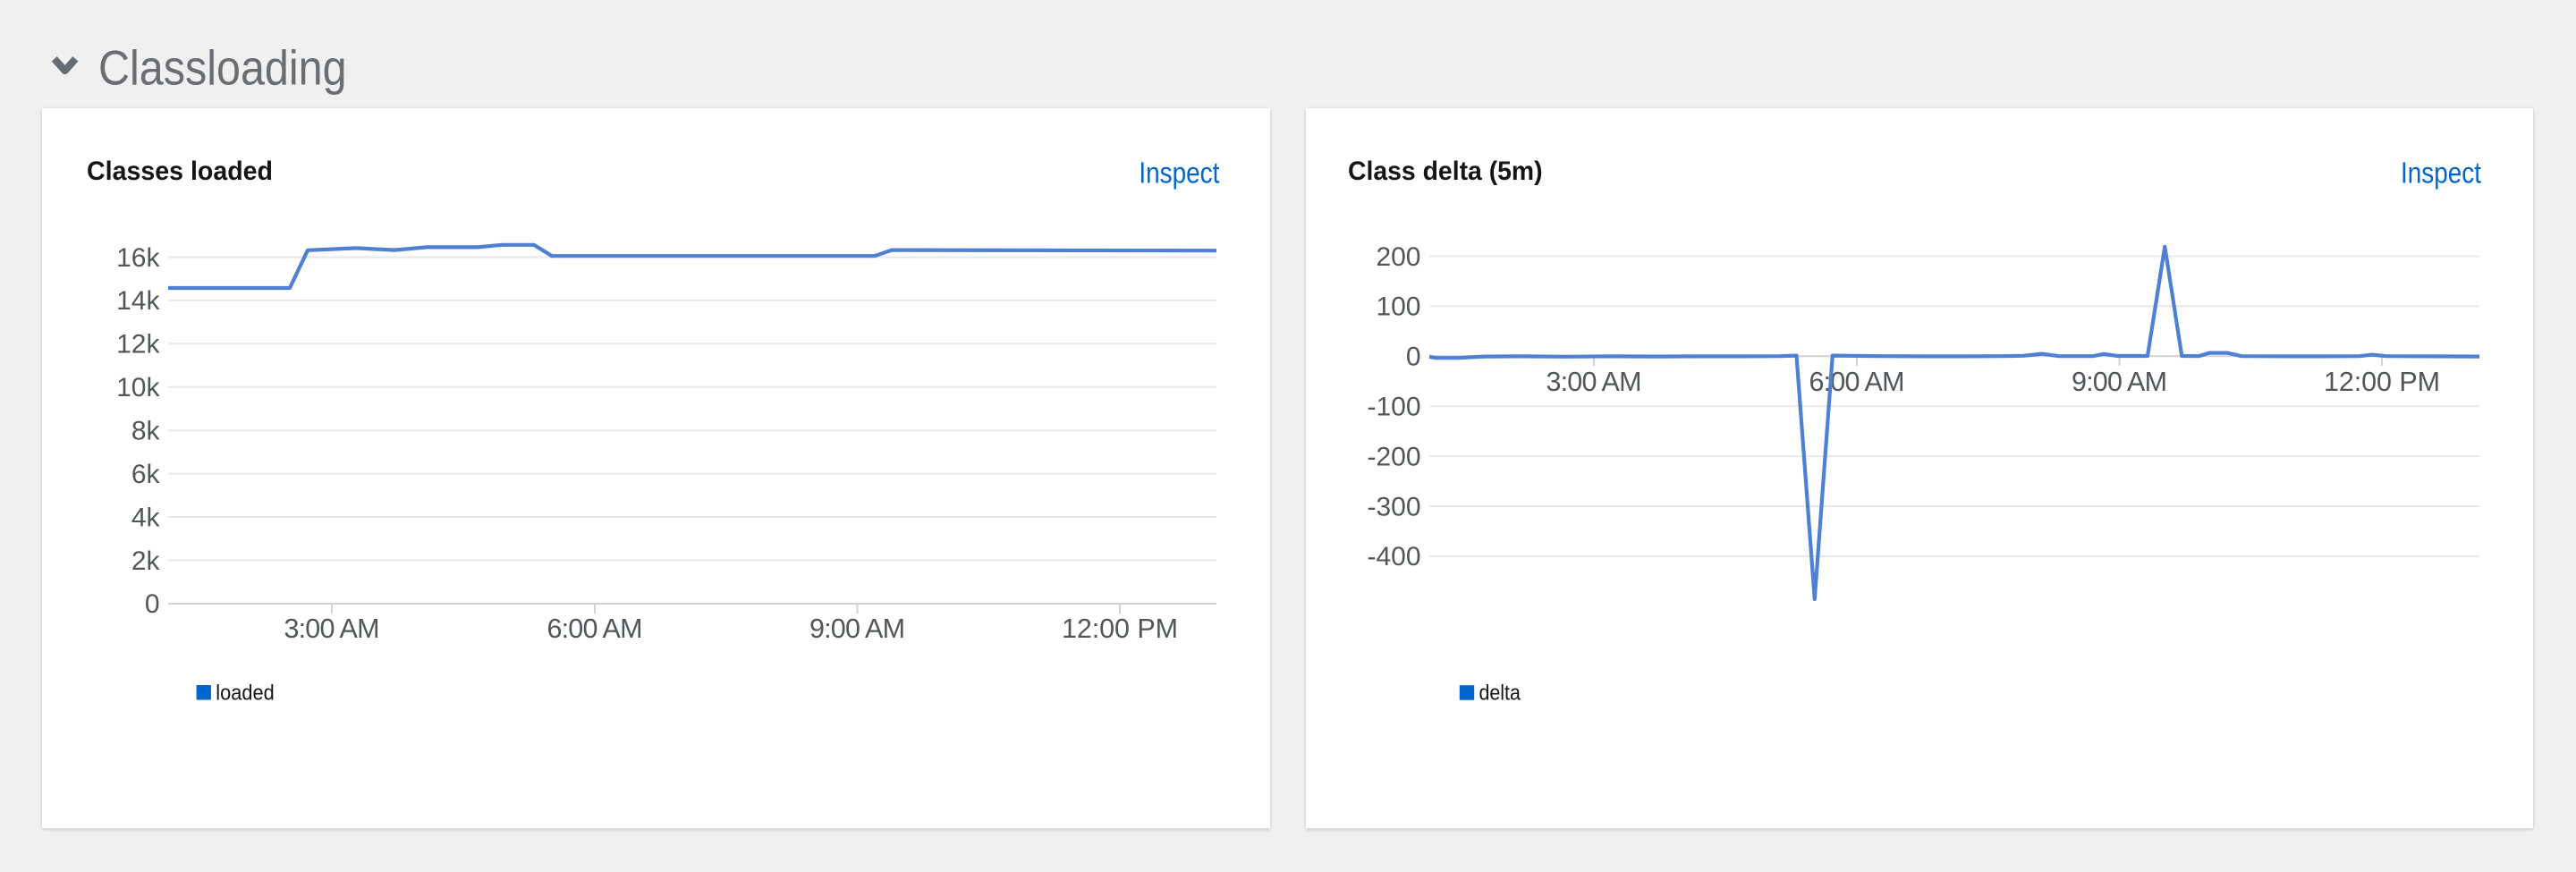 This screenshot has height=872, width=2576. I want to click on svg-text: delta, so click(1500, 694).